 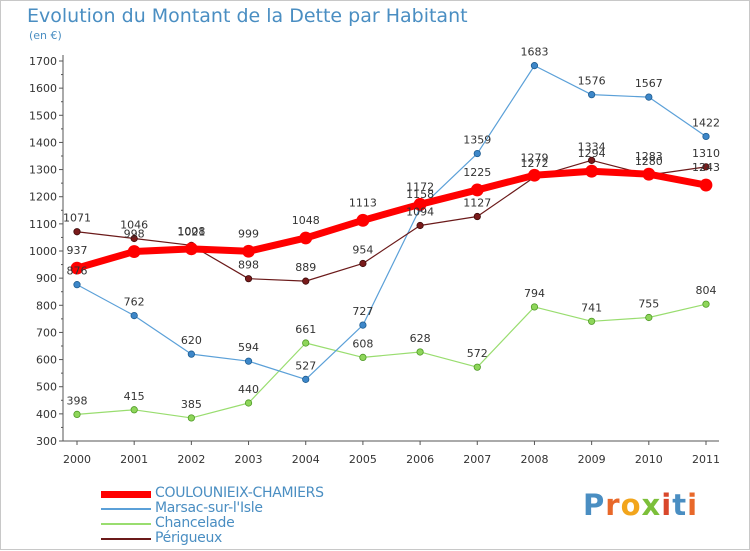 I want to click on series-2-label-4: 661, so click(x=305, y=329).